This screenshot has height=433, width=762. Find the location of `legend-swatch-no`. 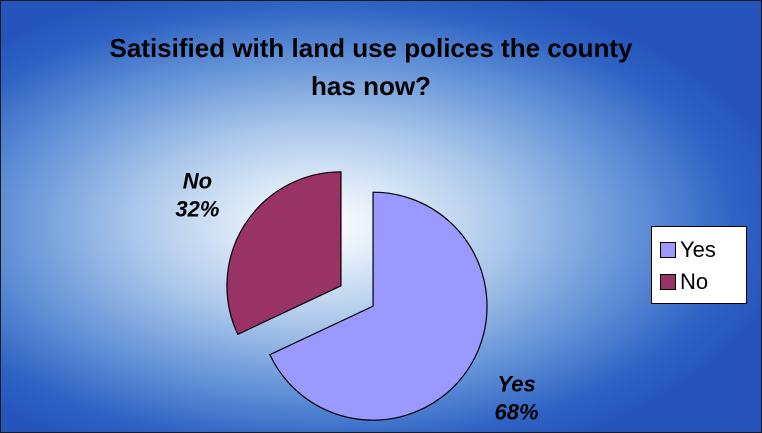

legend-swatch-no is located at coordinates (668, 282).